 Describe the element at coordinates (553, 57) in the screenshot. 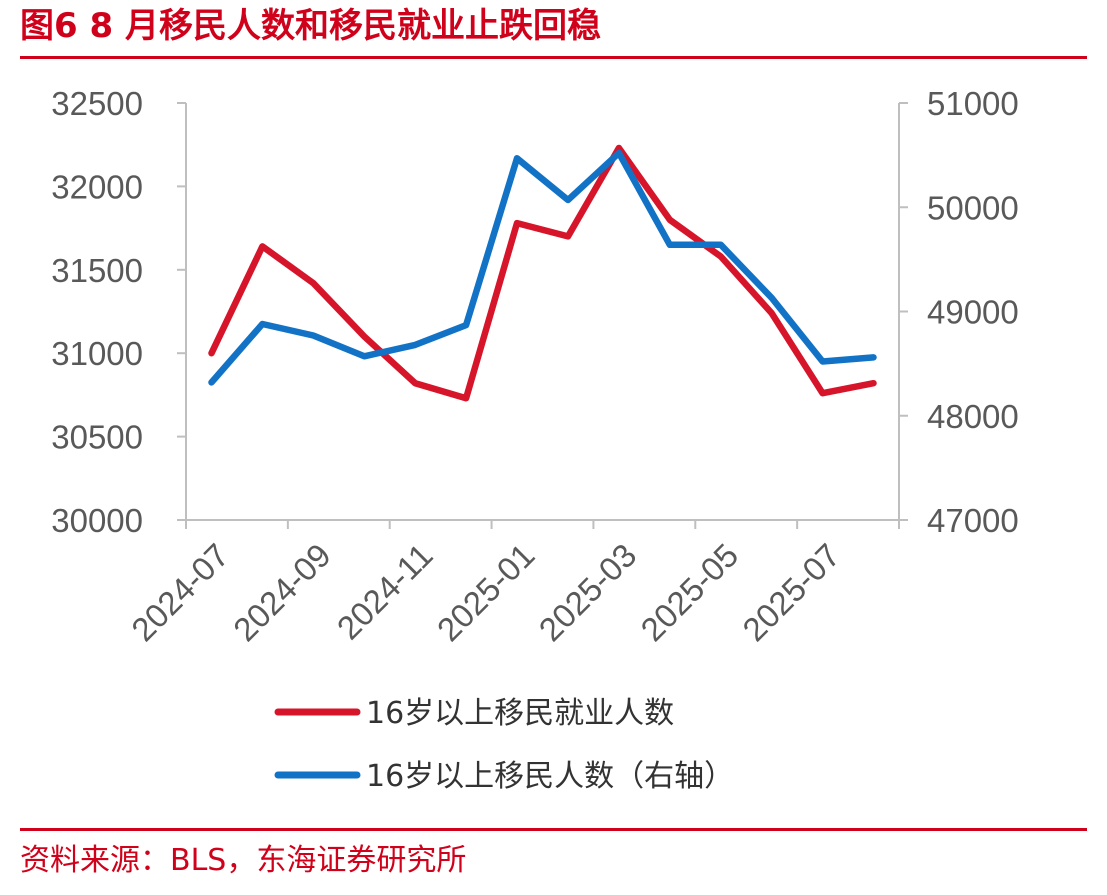

I see `title-rule` at that location.